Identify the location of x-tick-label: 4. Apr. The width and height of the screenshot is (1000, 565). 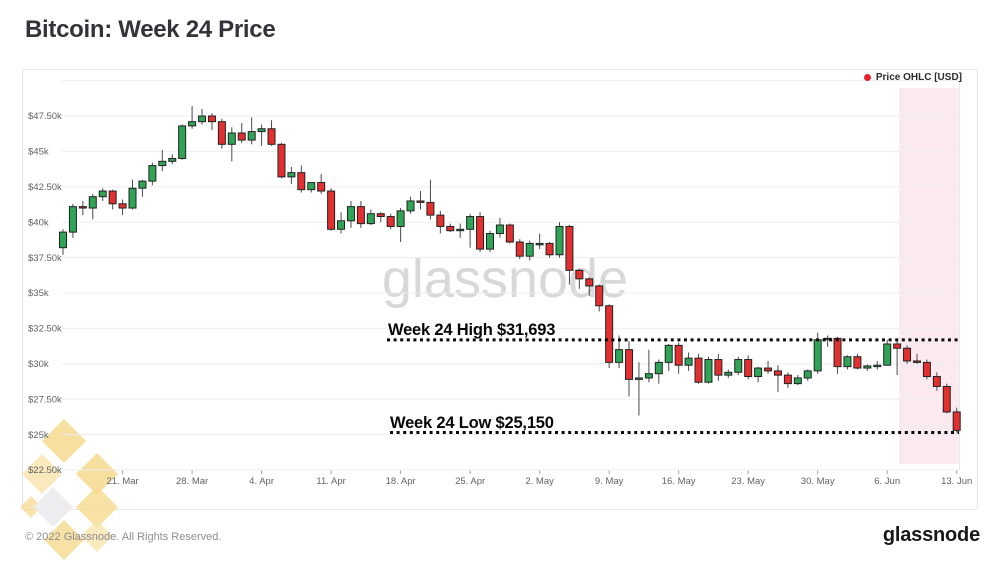
(261, 481).